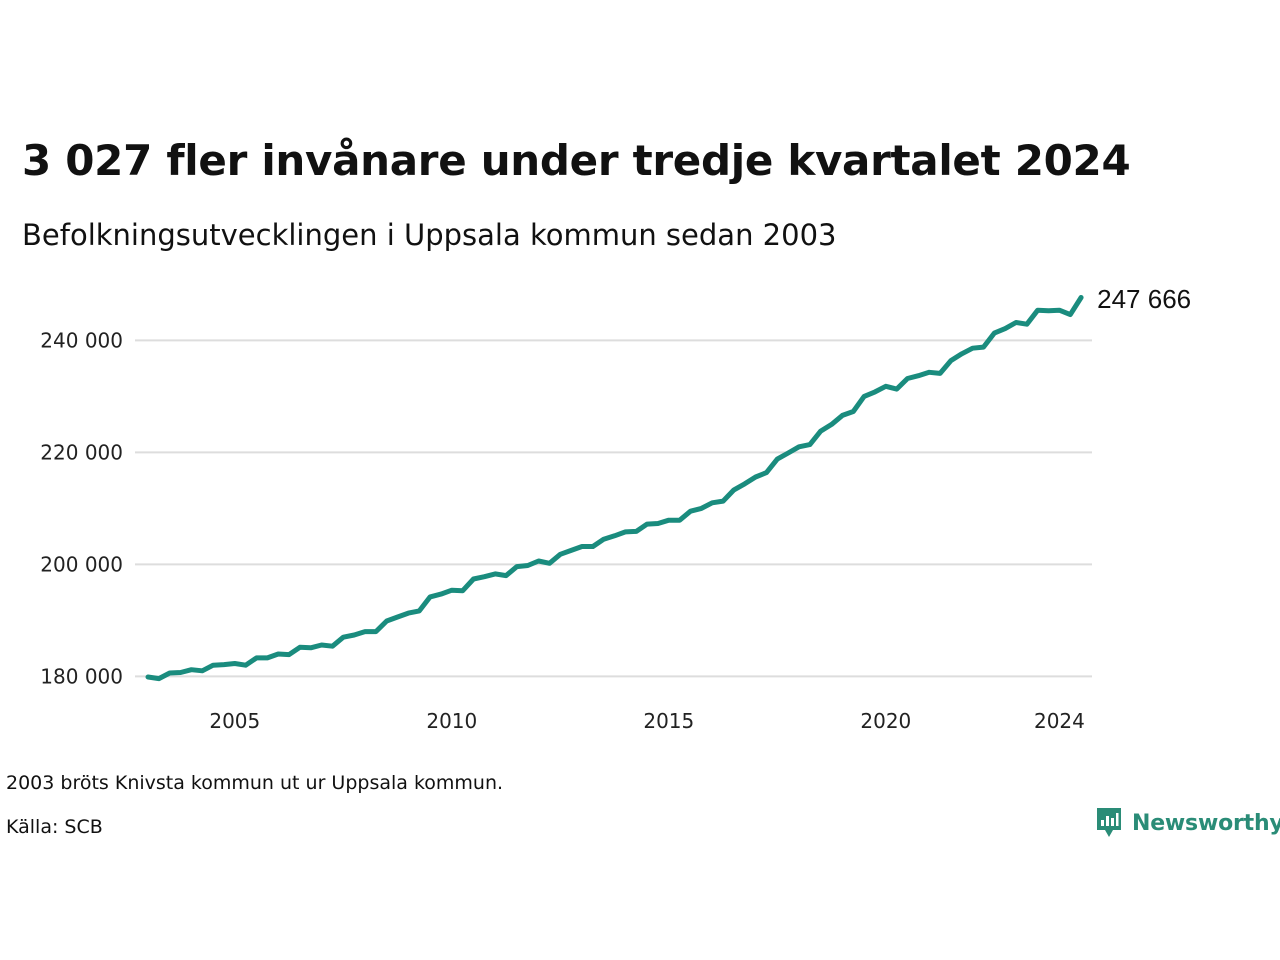 This screenshot has width=1280, height=960. I want to click on x-tick-label: 2020, so click(885, 721).